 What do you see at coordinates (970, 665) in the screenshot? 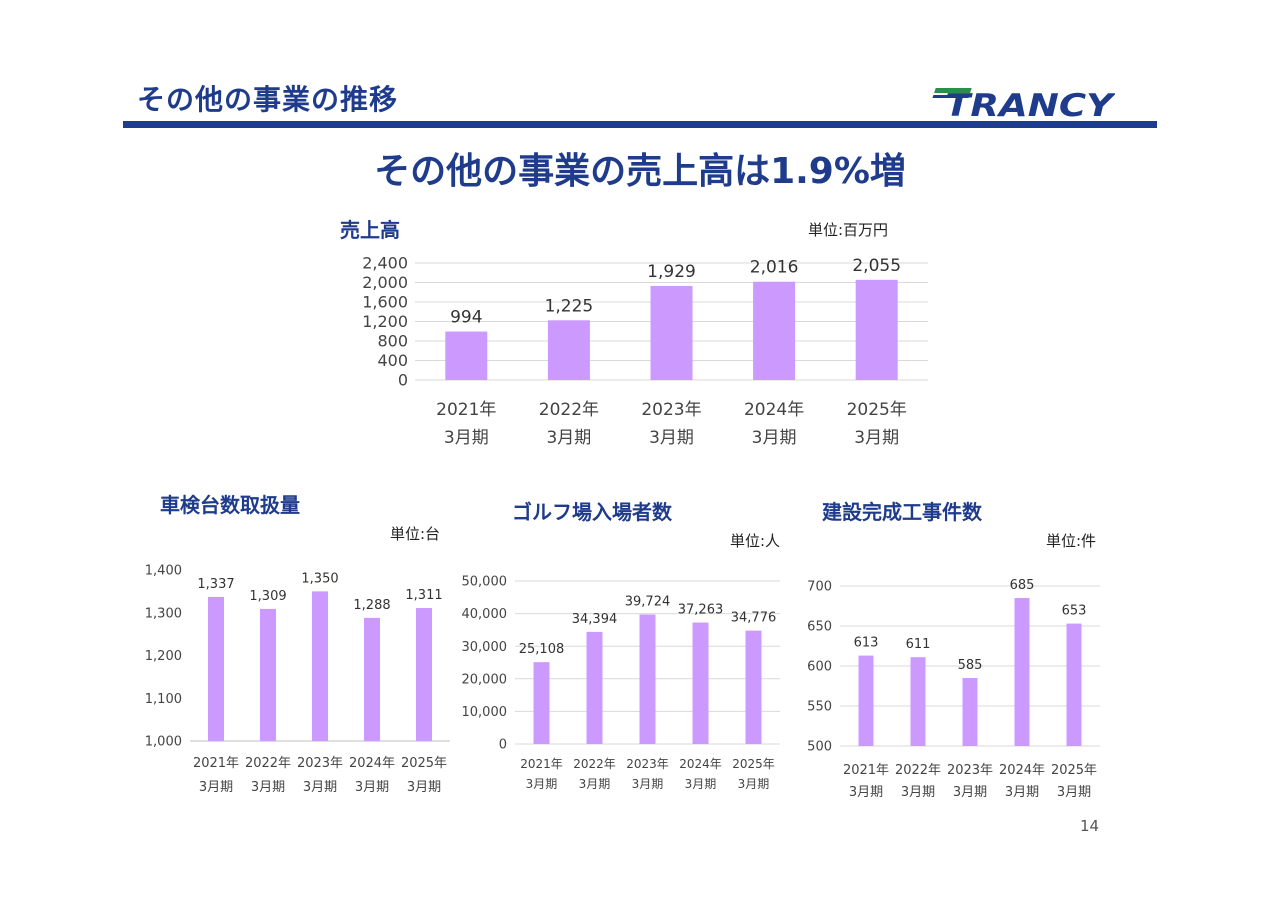
I see `data-label: 585` at bounding box center [970, 665].